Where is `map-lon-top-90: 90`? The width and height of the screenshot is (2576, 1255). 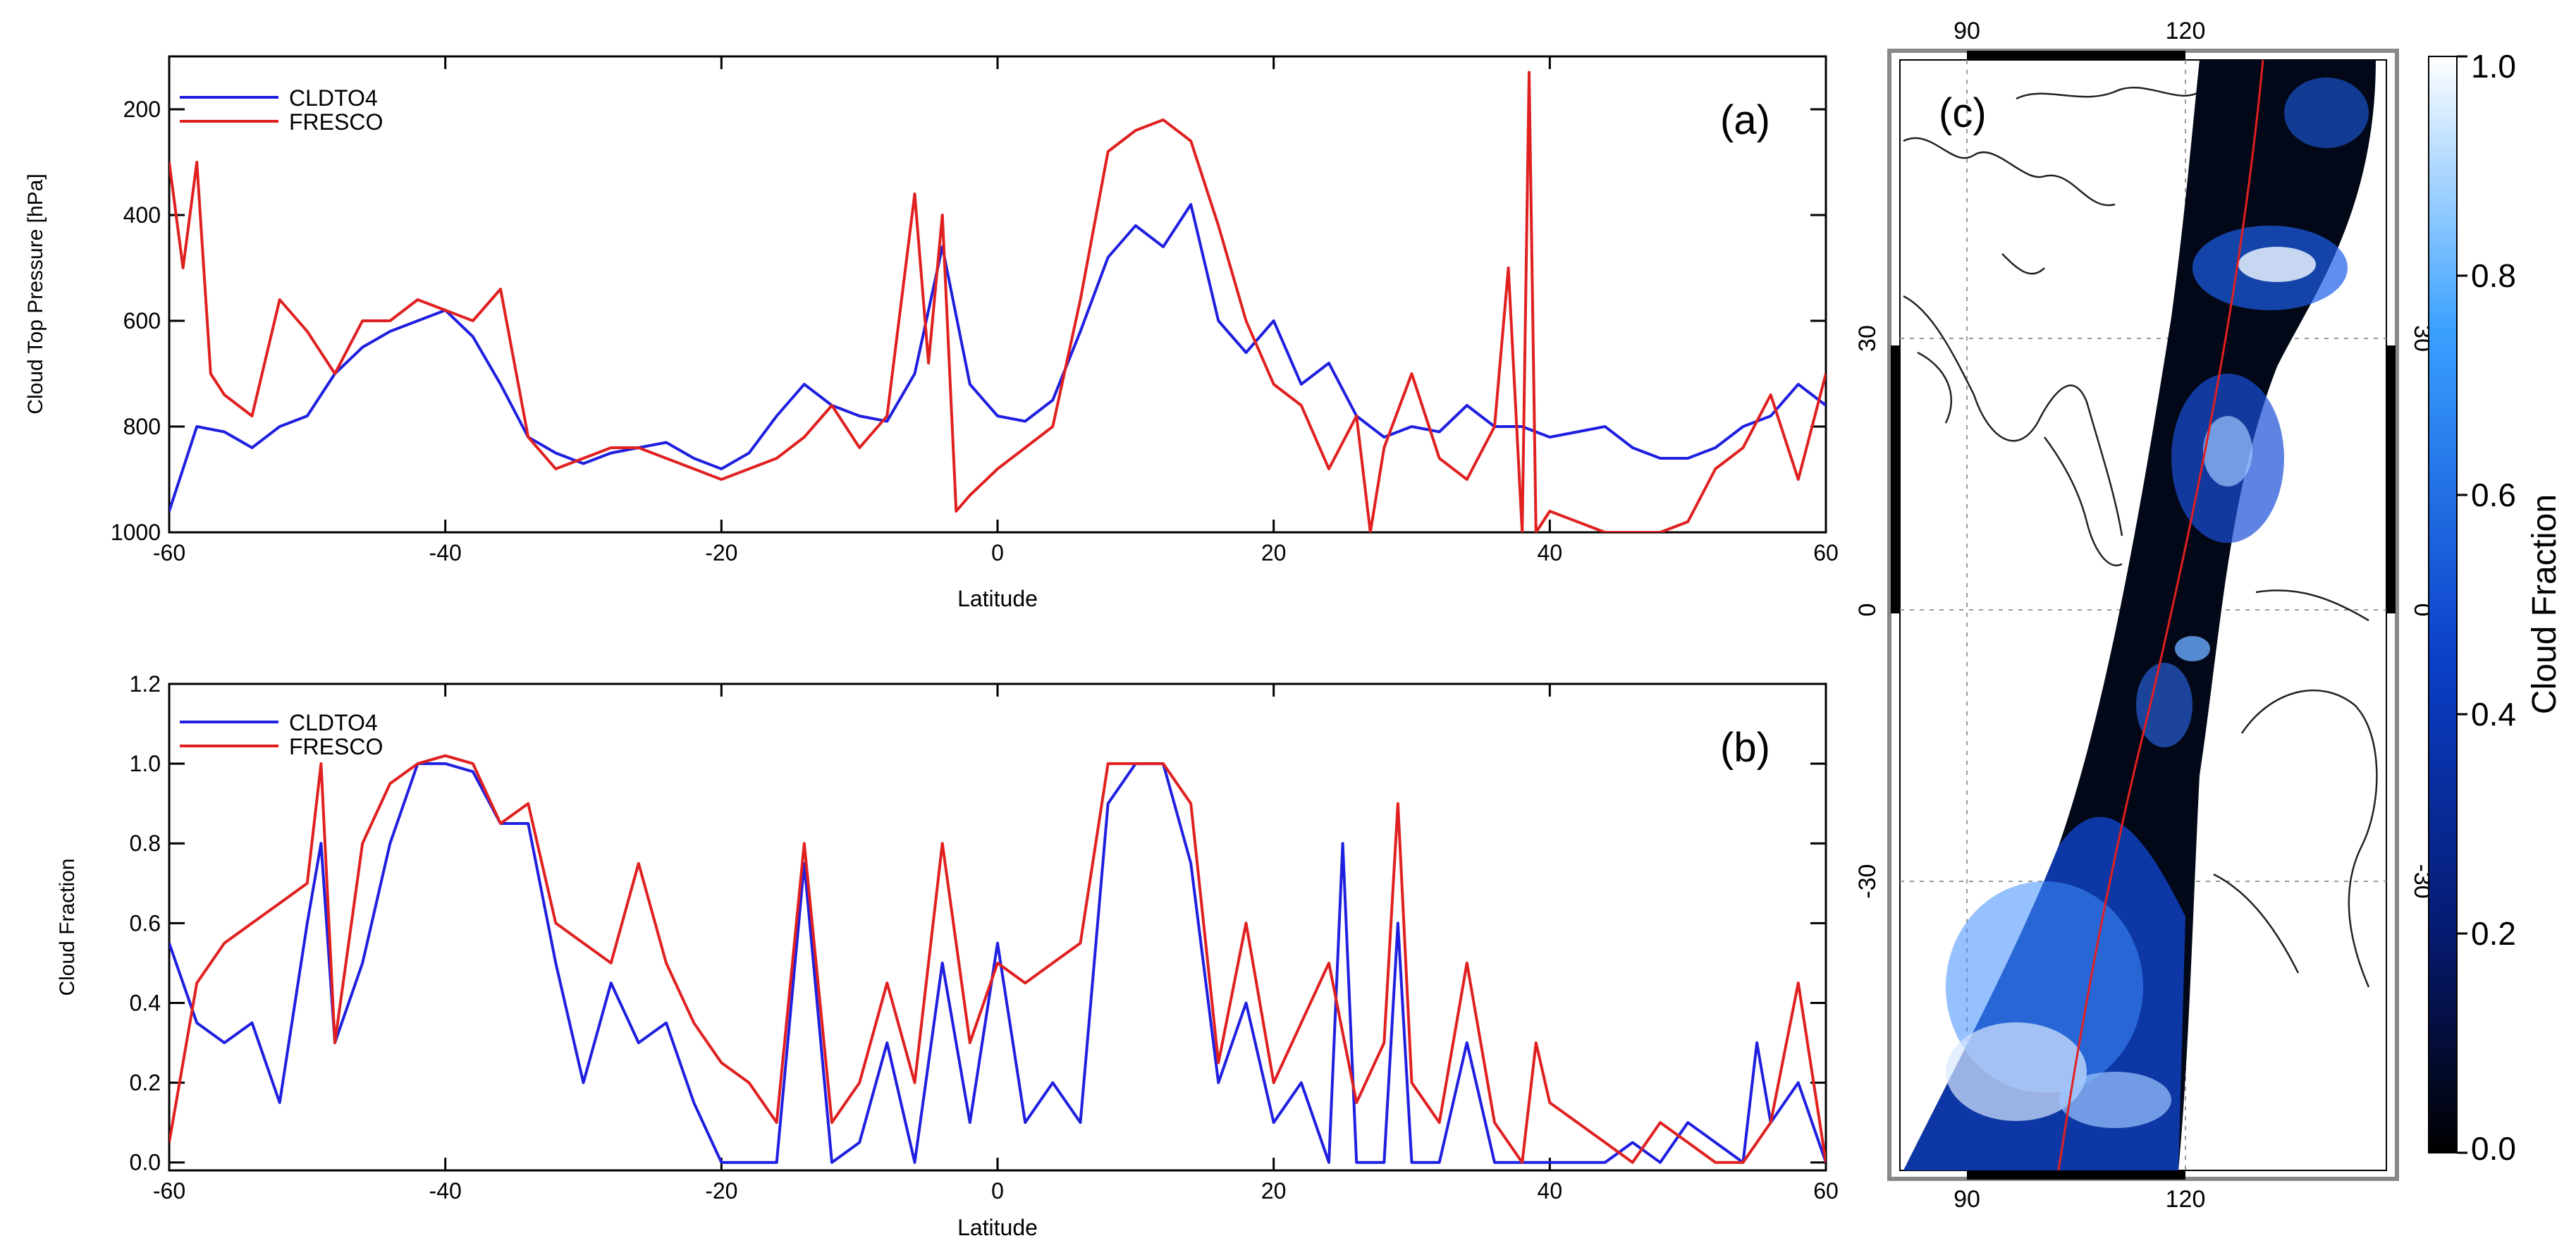 map-lon-top-90: 90 is located at coordinates (1967, 31).